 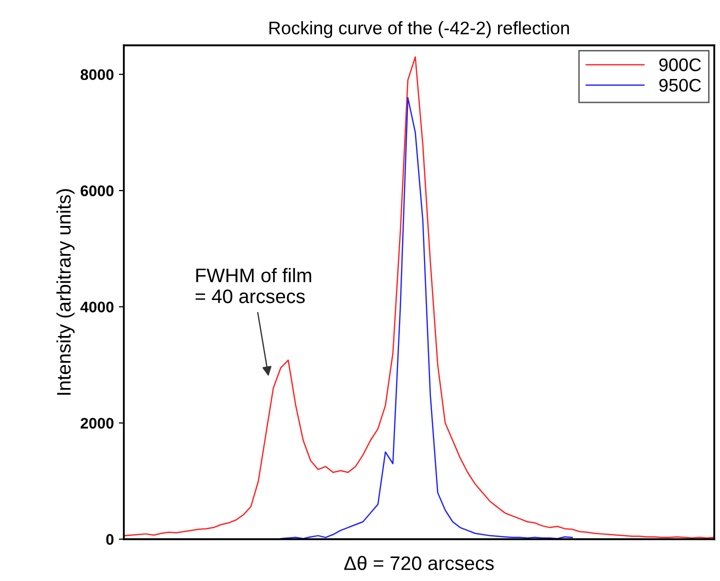 I want to click on legend-label: 950C, so click(x=680, y=85).